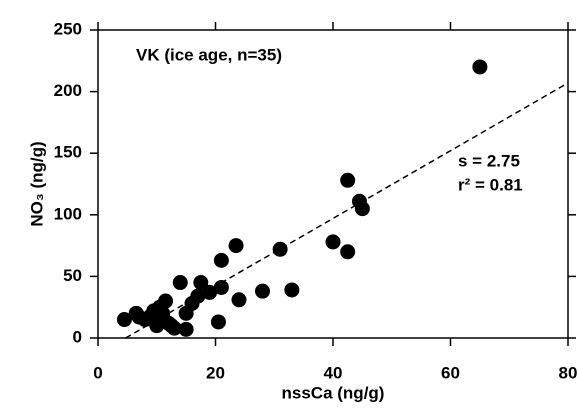 Image resolution: width=579 pixels, height=408 pixels. What do you see at coordinates (333, 392) in the screenshot?
I see `x-axis-label: nssCa (ng/g)` at bounding box center [333, 392].